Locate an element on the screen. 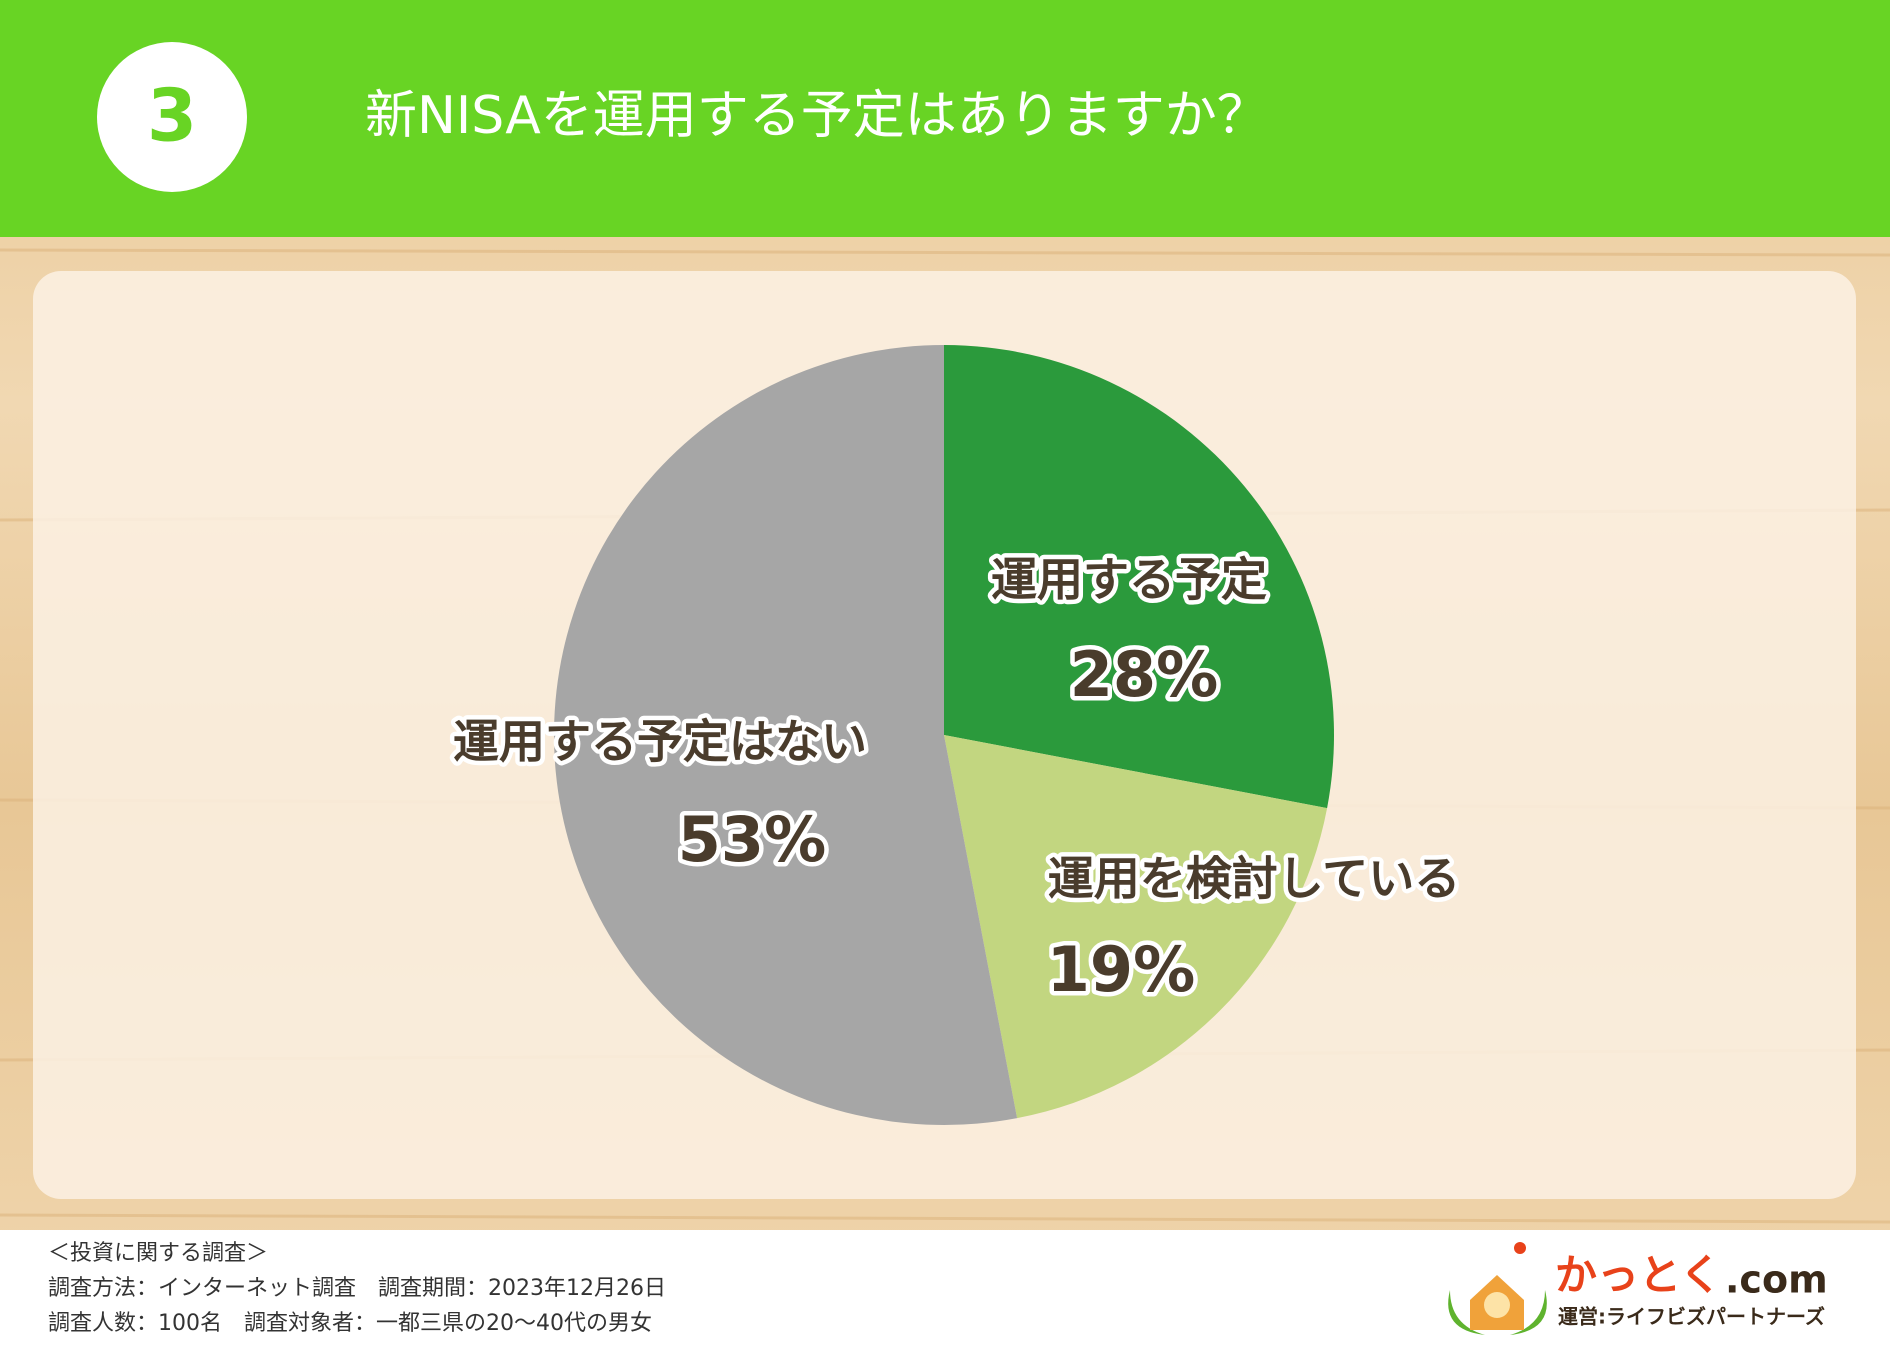 Image resolution: width=1890 pixels, height=1350 pixels. value-label: 28% is located at coordinates (1144, 674).